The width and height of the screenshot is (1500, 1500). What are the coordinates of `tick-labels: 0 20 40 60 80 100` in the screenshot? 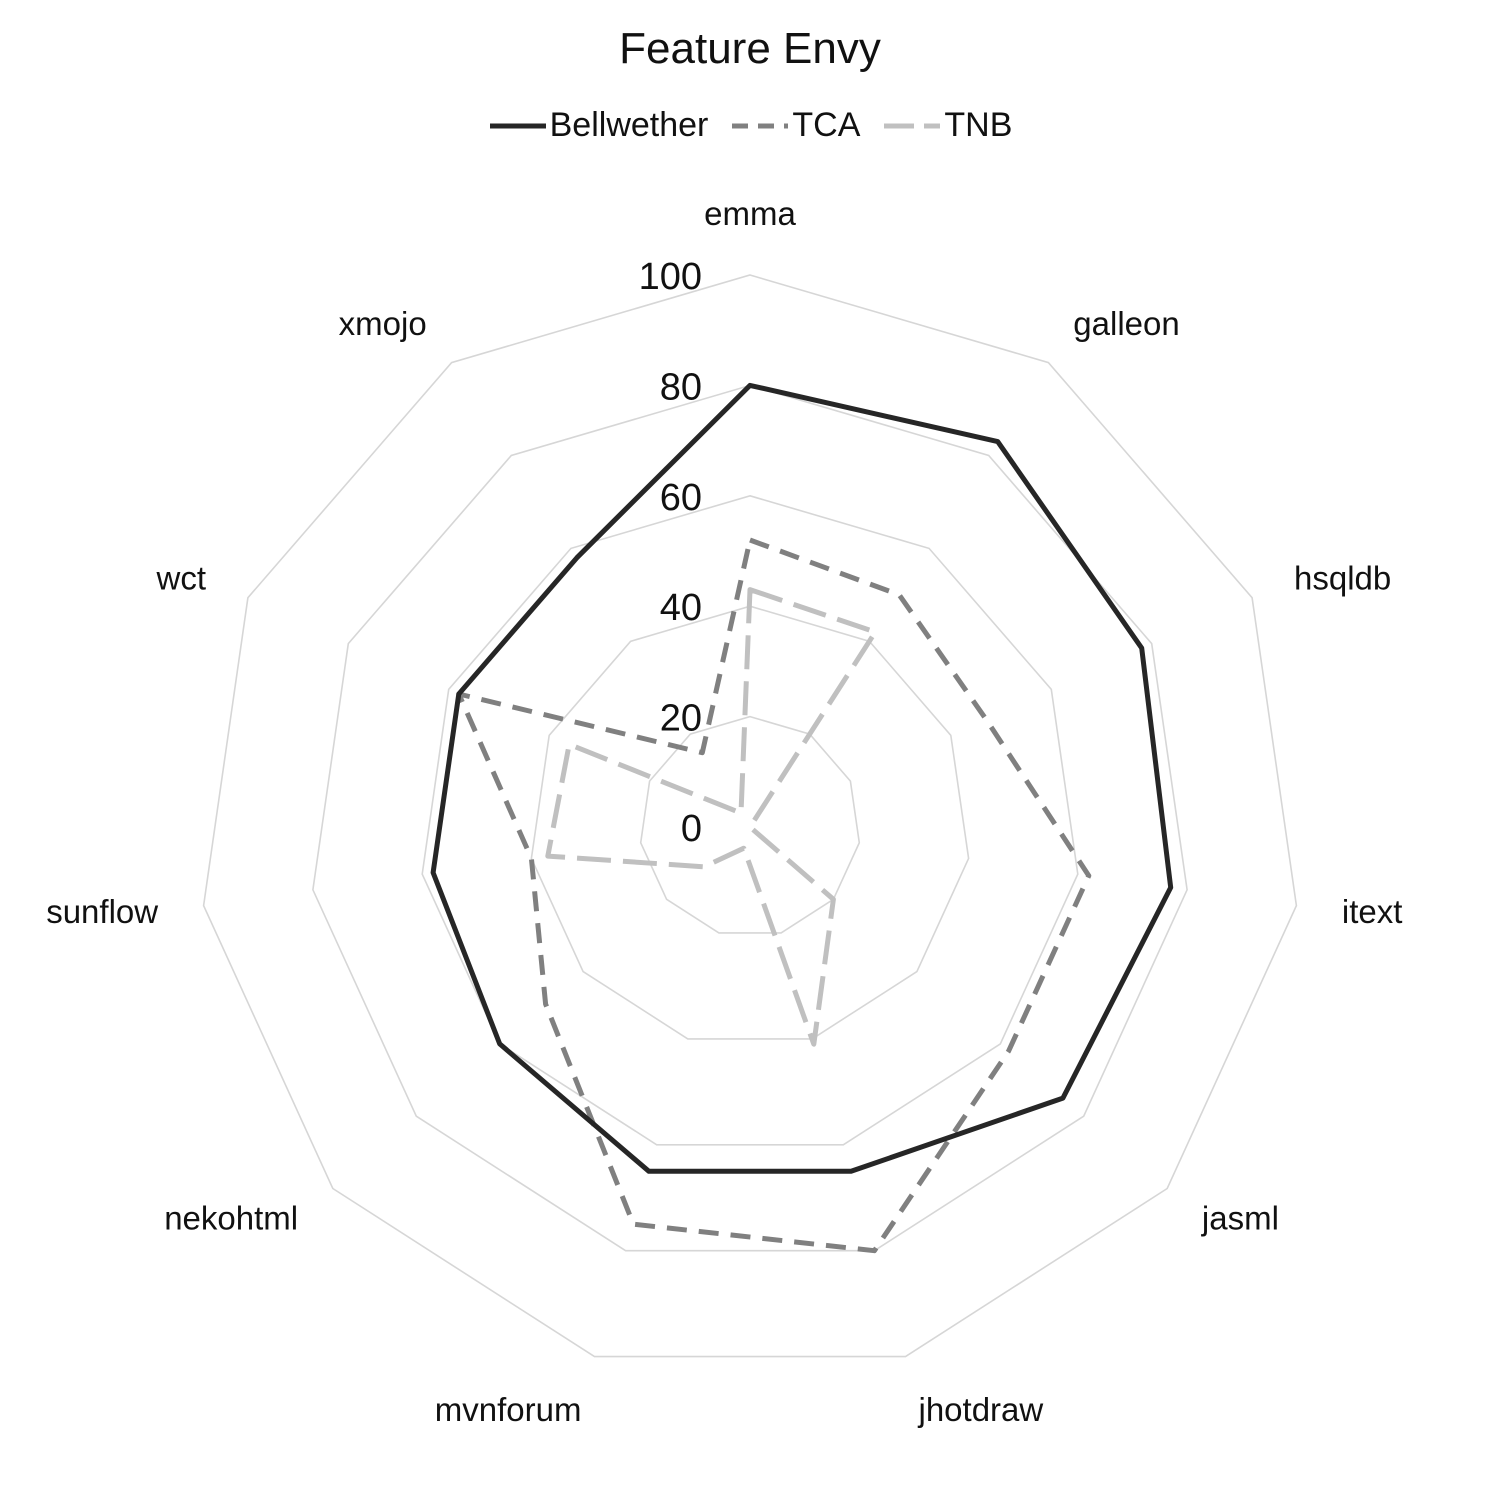 It's located at (670, 553).